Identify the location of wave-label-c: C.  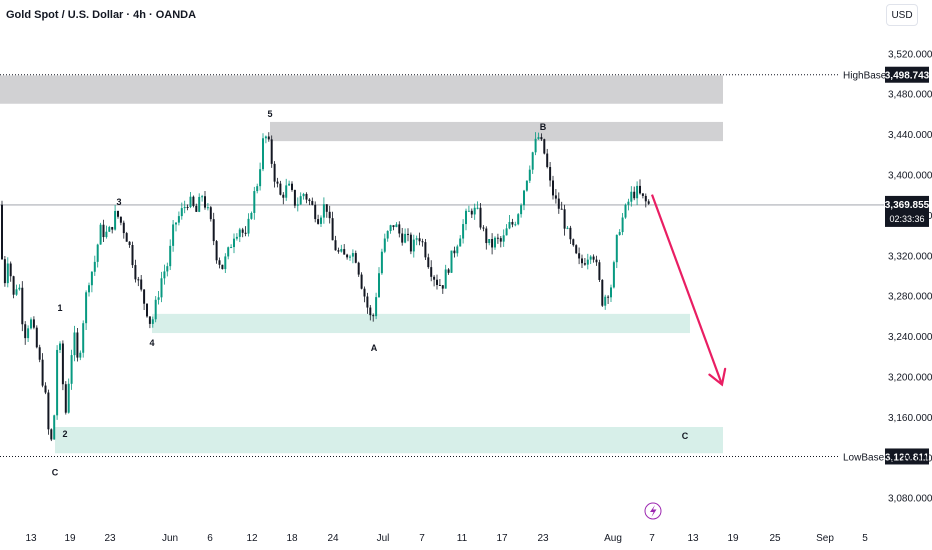
(55, 472).